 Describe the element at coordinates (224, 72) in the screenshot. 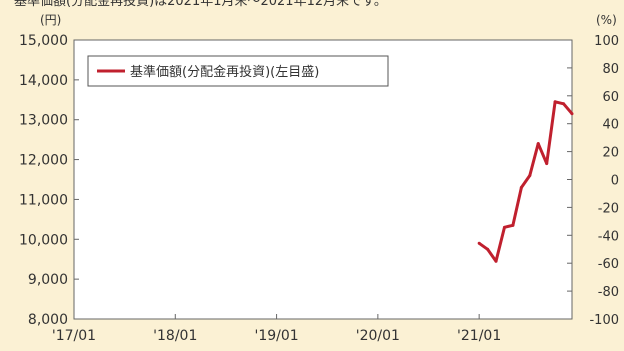

I see `legend-label: 基準価額(分配金再投資)(左目盛)` at that location.